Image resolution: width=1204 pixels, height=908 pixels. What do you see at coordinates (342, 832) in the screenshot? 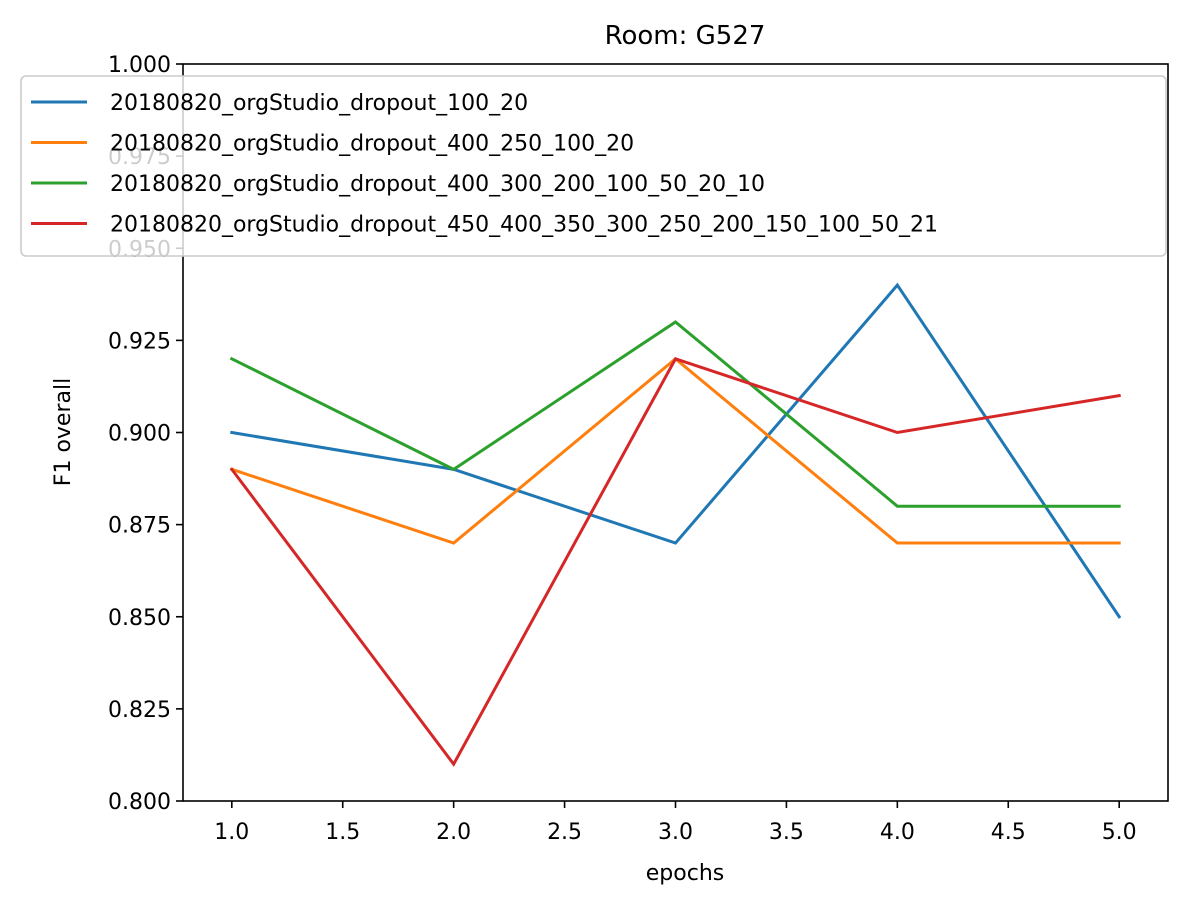
I see `x-tick-label: 1.5` at bounding box center [342, 832].